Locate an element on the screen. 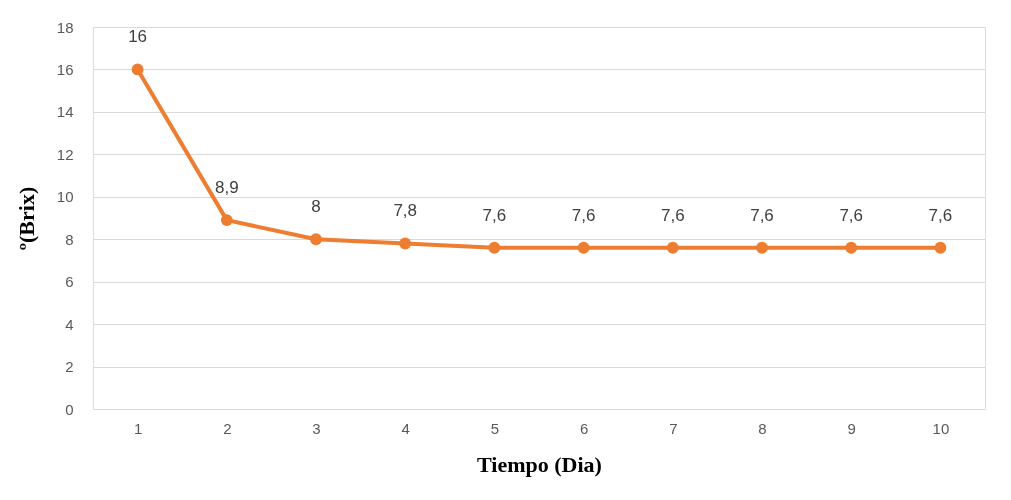  y-tick-label: 14 is located at coordinates (65, 112).